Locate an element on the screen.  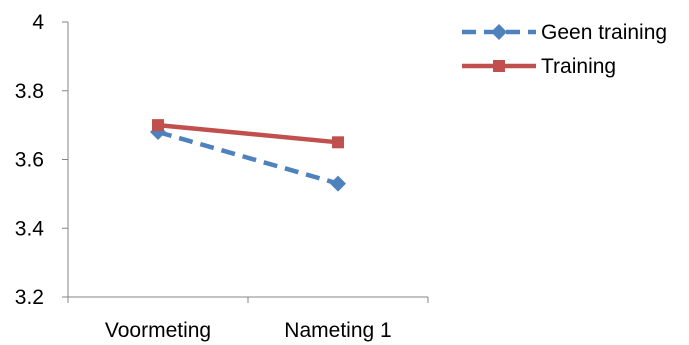
y-tick-labels: 3.2 3.4 3.6 3.8 4 is located at coordinates (30, 160).